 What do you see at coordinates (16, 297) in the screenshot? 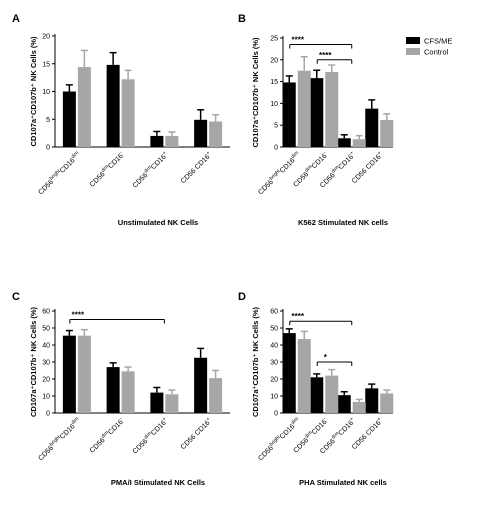
I see `panel-letter: C` at bounding box center [16, 297].